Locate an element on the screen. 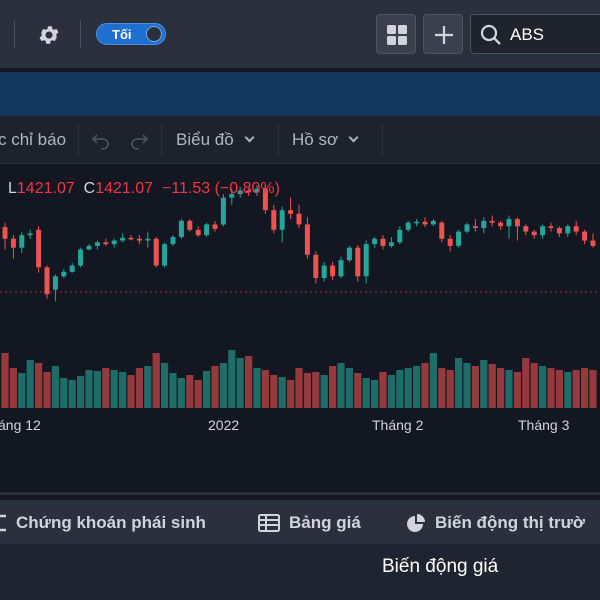  gear-icon is located at coordinates (49, 35).